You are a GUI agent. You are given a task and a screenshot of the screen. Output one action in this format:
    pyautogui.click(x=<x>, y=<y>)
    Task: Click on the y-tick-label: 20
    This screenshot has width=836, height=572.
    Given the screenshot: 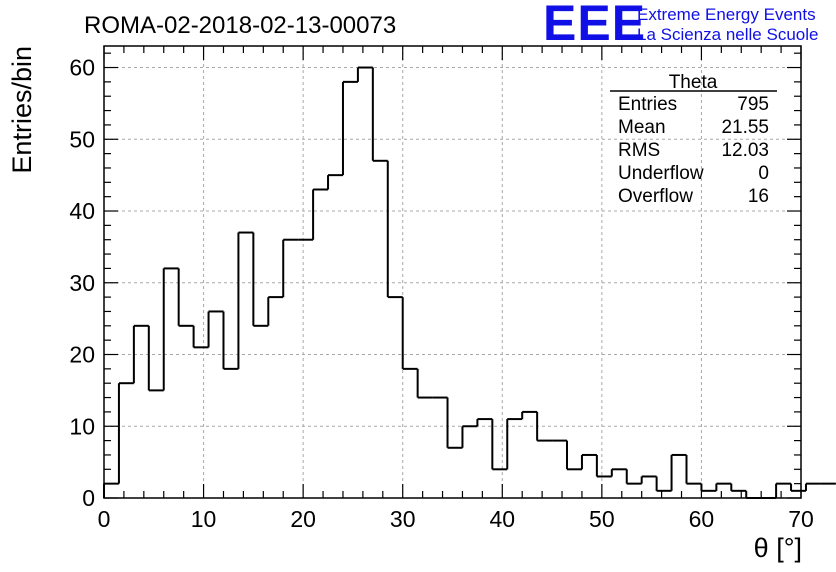 What is the action you would take?
    pyautogui.click(x=82, y=355)
    